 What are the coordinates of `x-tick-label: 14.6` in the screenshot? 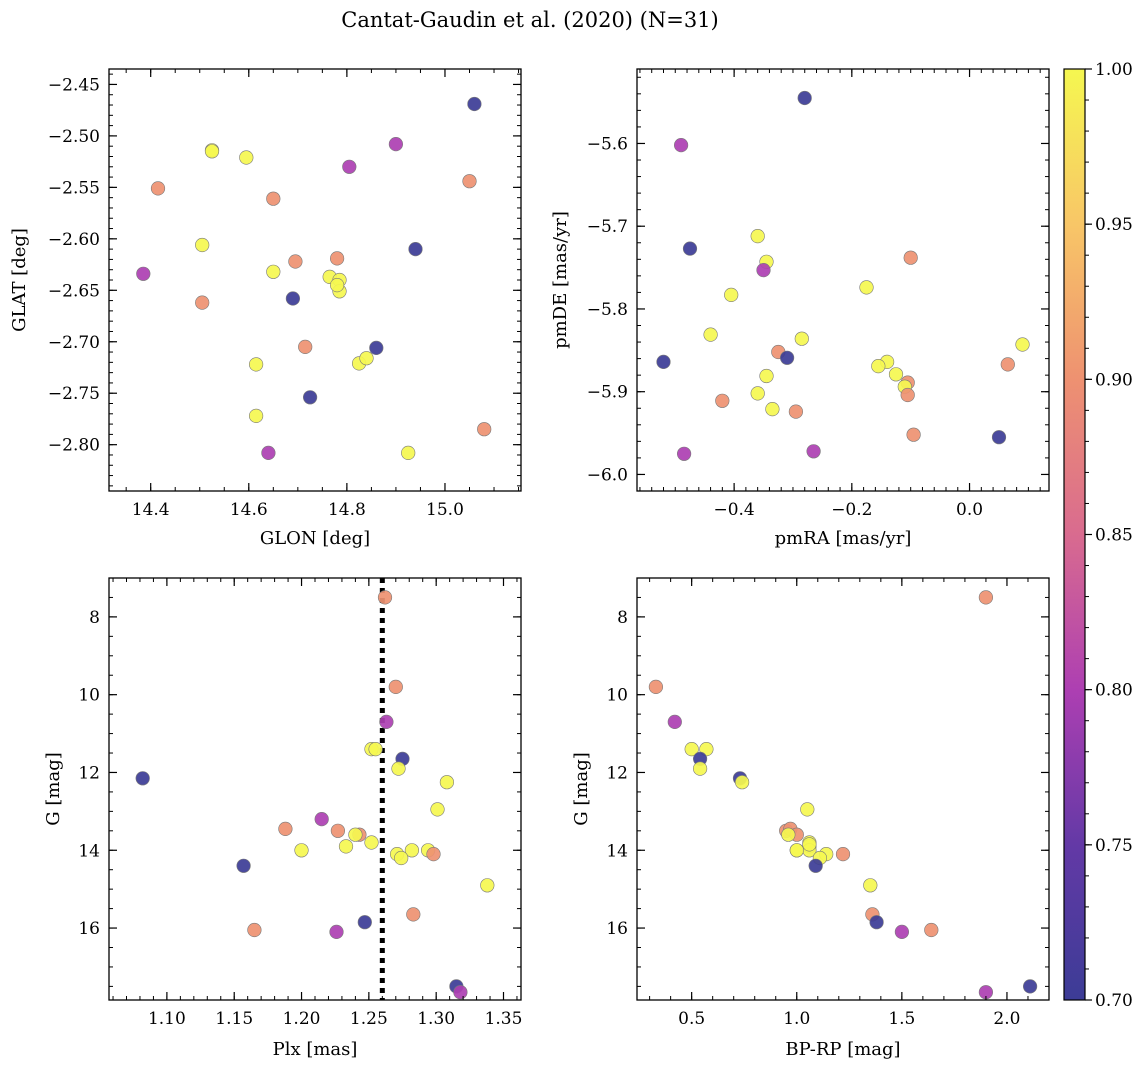 It's located at (249, 510).